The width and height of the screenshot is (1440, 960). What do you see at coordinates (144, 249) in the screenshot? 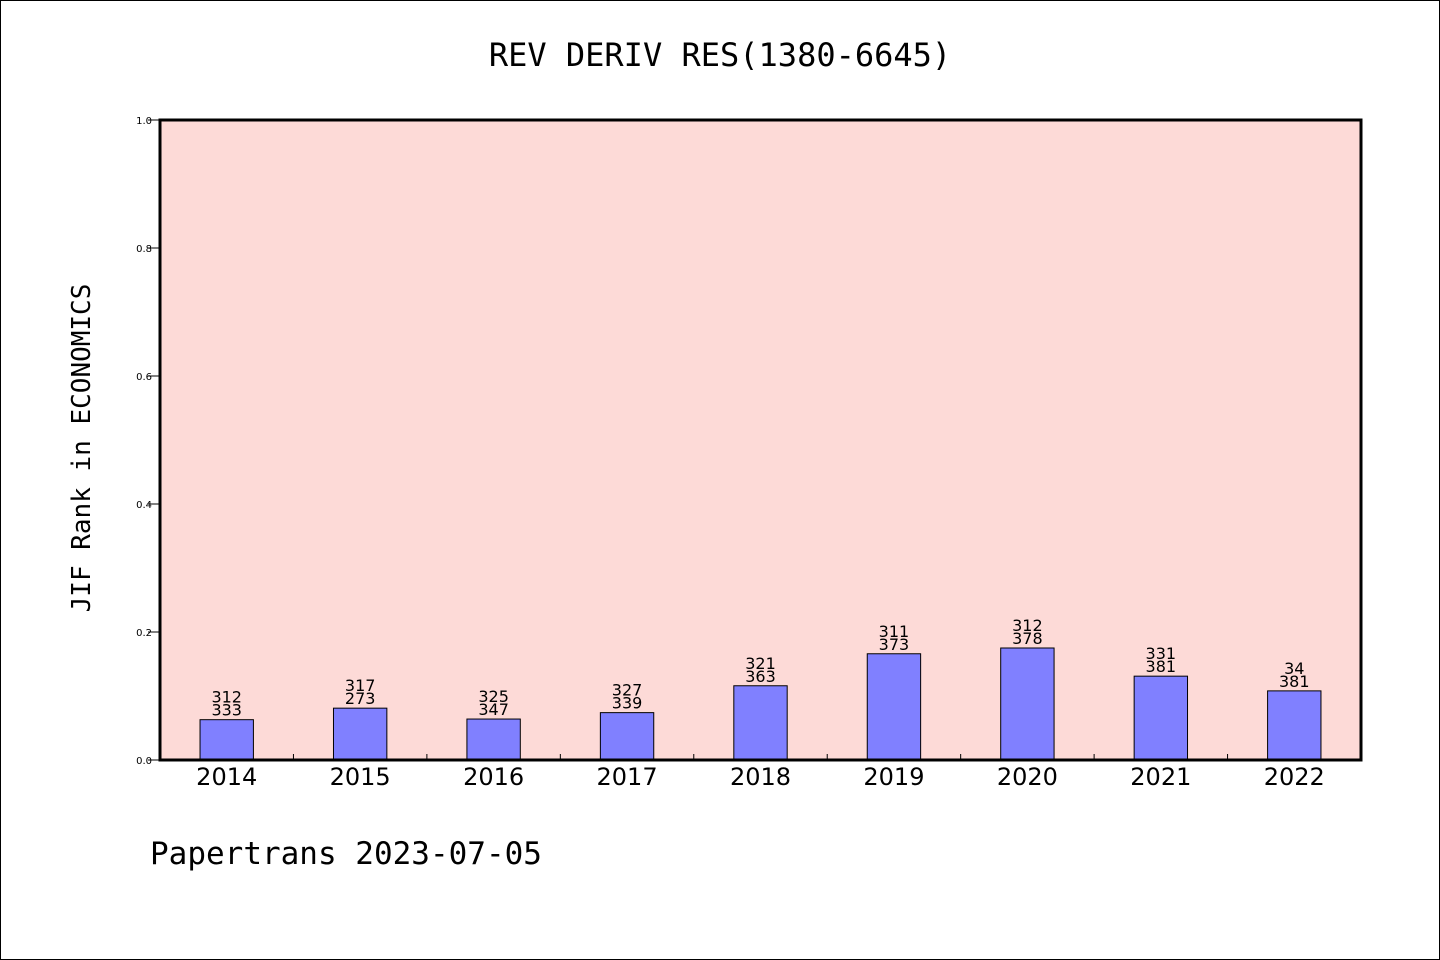
I see `y-tick-label: 0.8` at bounding box center [144, 249].